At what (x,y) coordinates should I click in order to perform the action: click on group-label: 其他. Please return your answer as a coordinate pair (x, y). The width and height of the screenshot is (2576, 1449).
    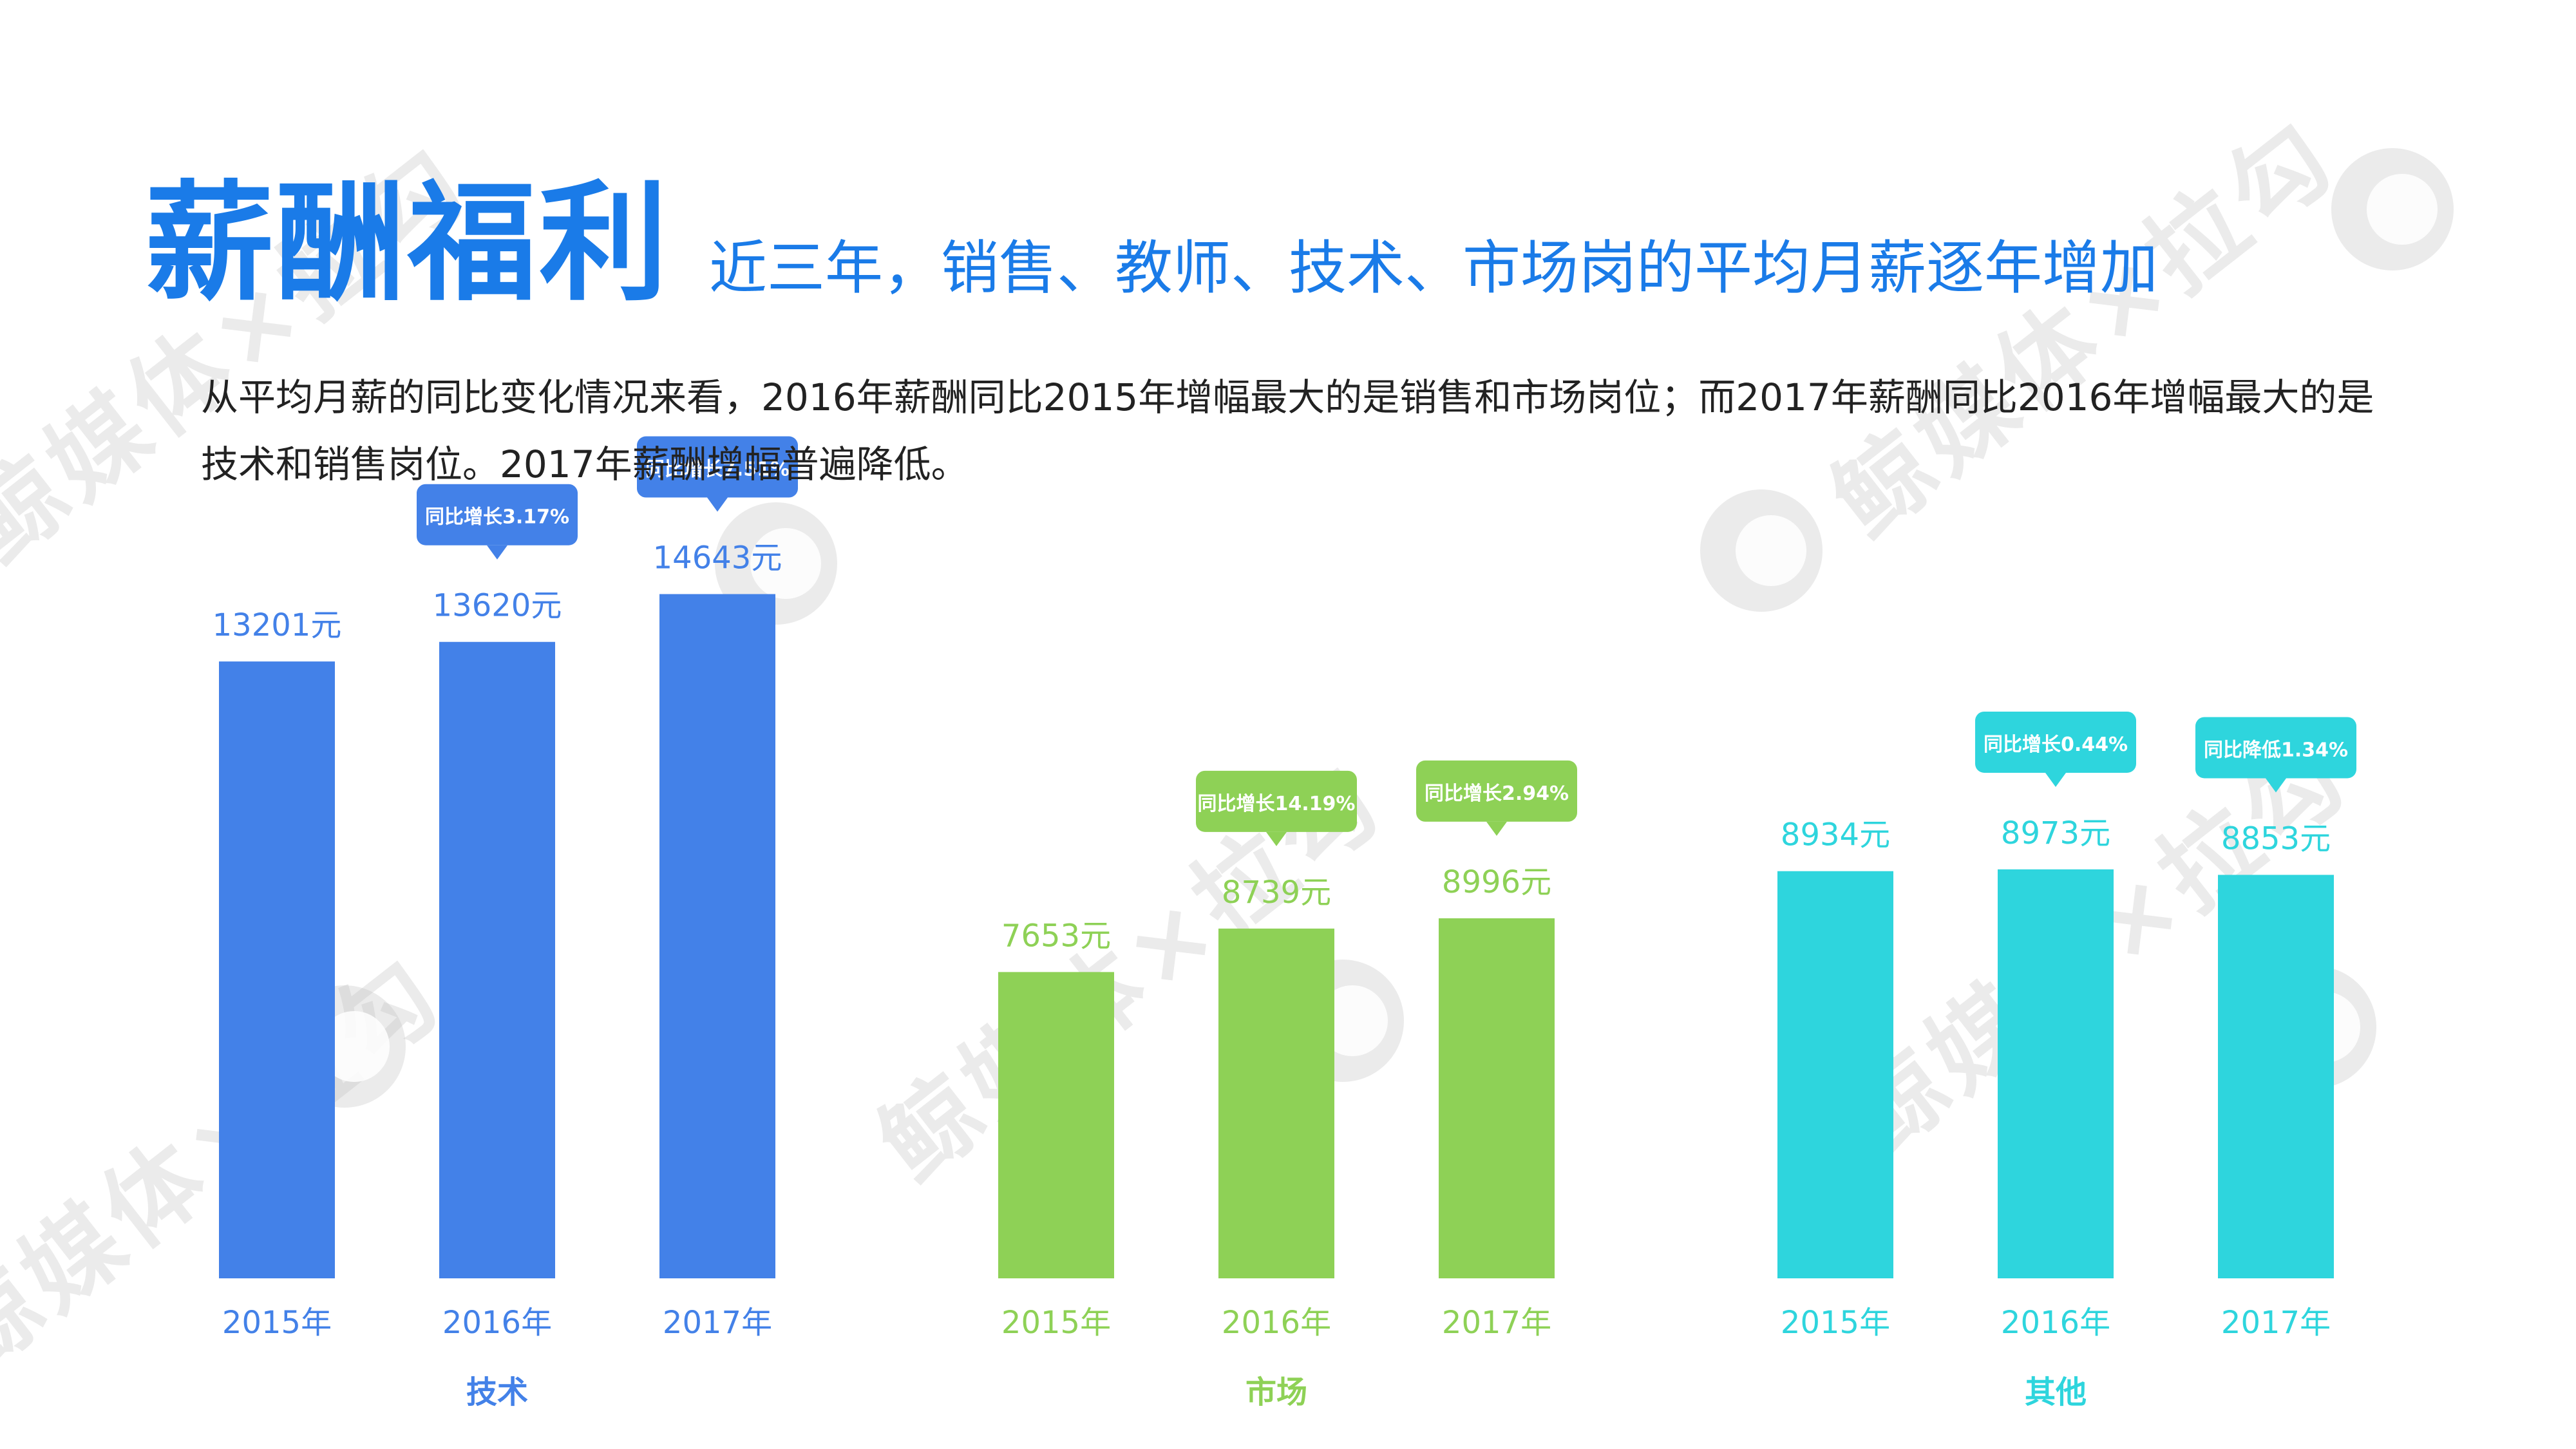
    Looking at the image, I should click on (2056, 1392).